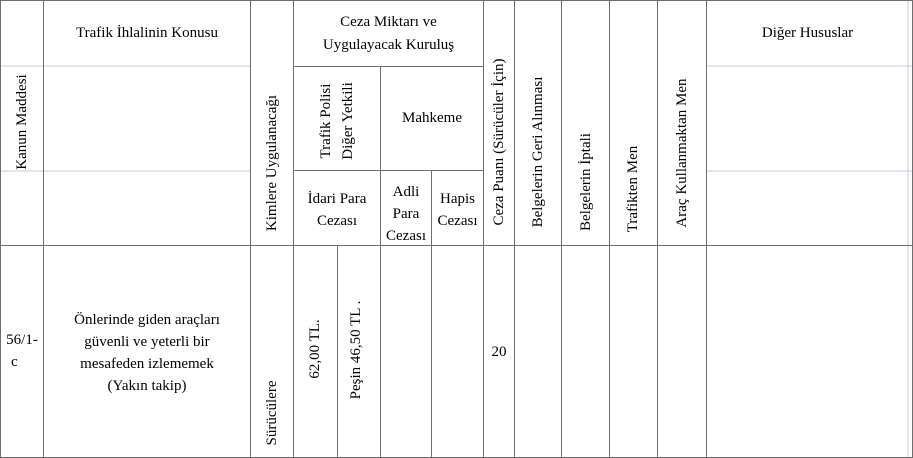 Image resolution: width=913 pixels, height=458 pixels. I want to click on row-konu-line1: Önlerinde giden araçları, so click(147, 320).